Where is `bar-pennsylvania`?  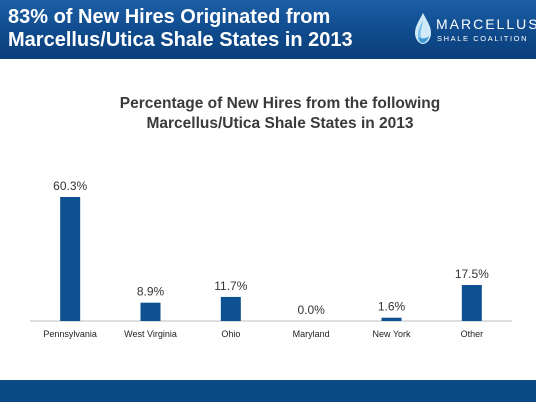
bar-pennsylvania is located at coordinates (70, 259).